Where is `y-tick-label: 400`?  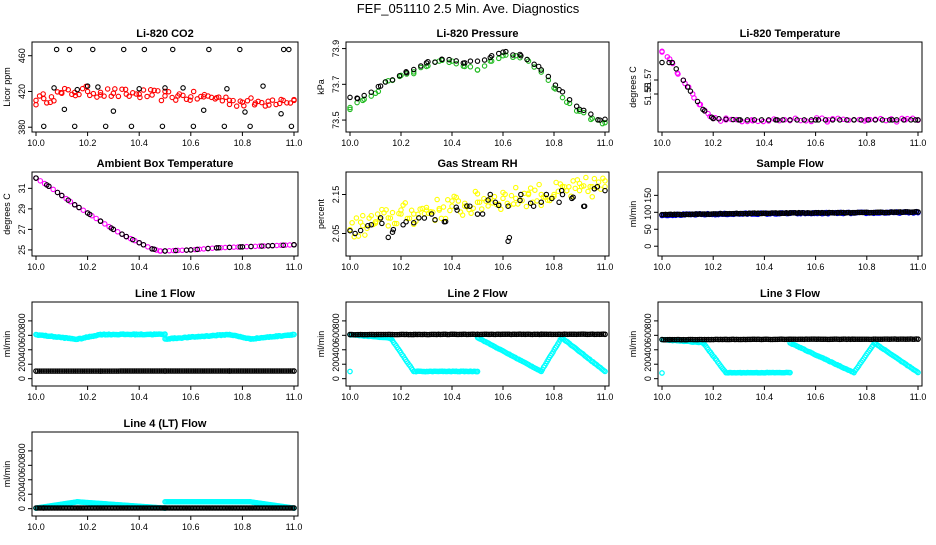 y-tick-label: 400 is located at coordinates (22, 349).